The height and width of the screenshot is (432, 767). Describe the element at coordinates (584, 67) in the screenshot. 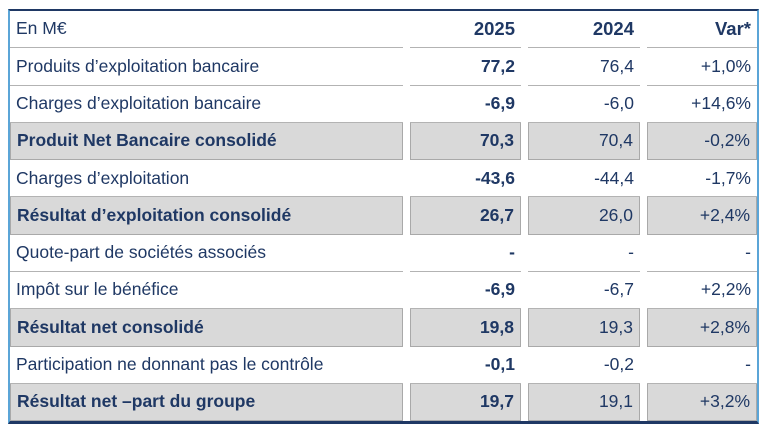

I see `value-2024-cell: 76,4` at that location.